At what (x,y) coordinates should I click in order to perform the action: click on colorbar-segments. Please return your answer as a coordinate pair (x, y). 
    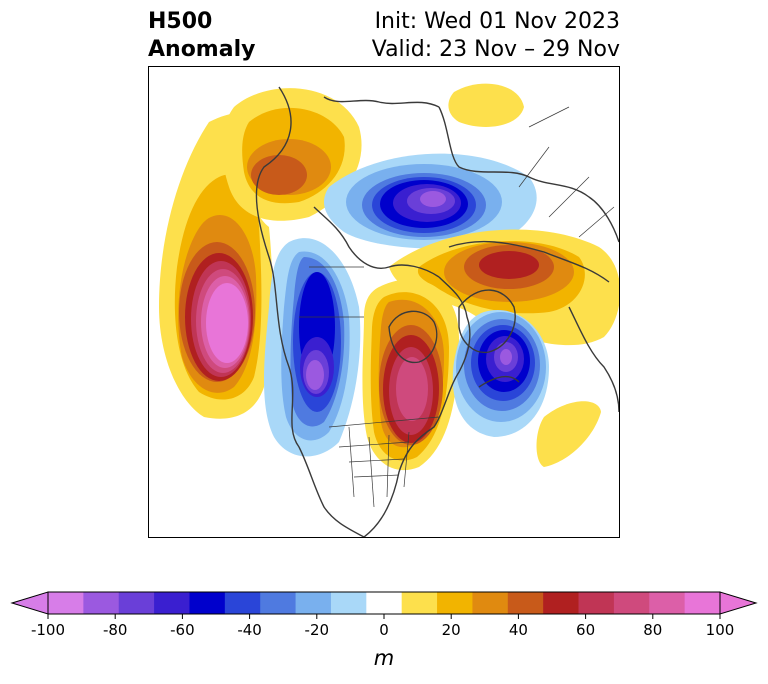
    Looking at the image, I should click on (384, 603).